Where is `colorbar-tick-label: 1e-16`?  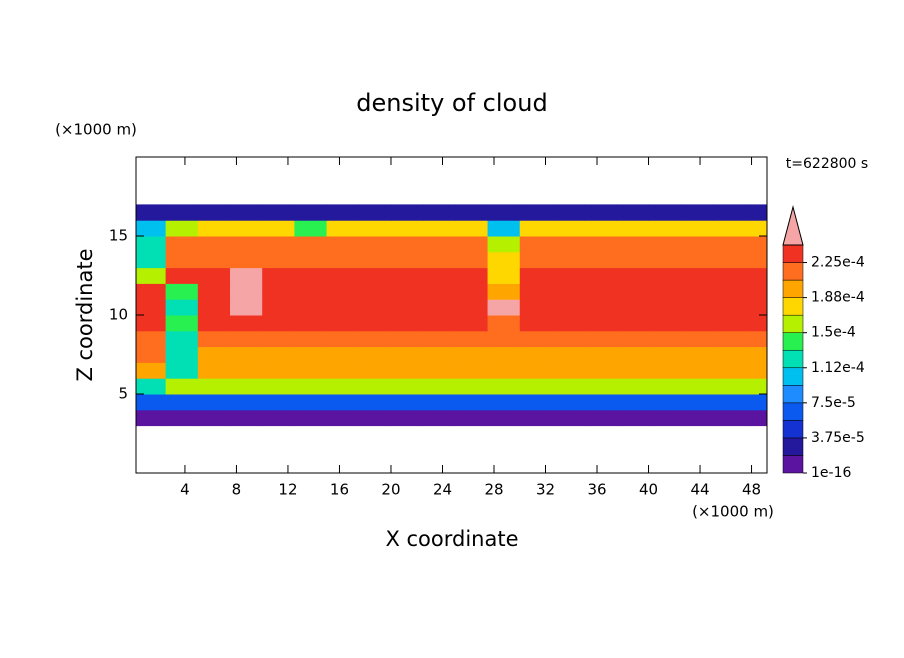
colorbar-tick-label: 1e-16 is located at coordinates (831, 473).